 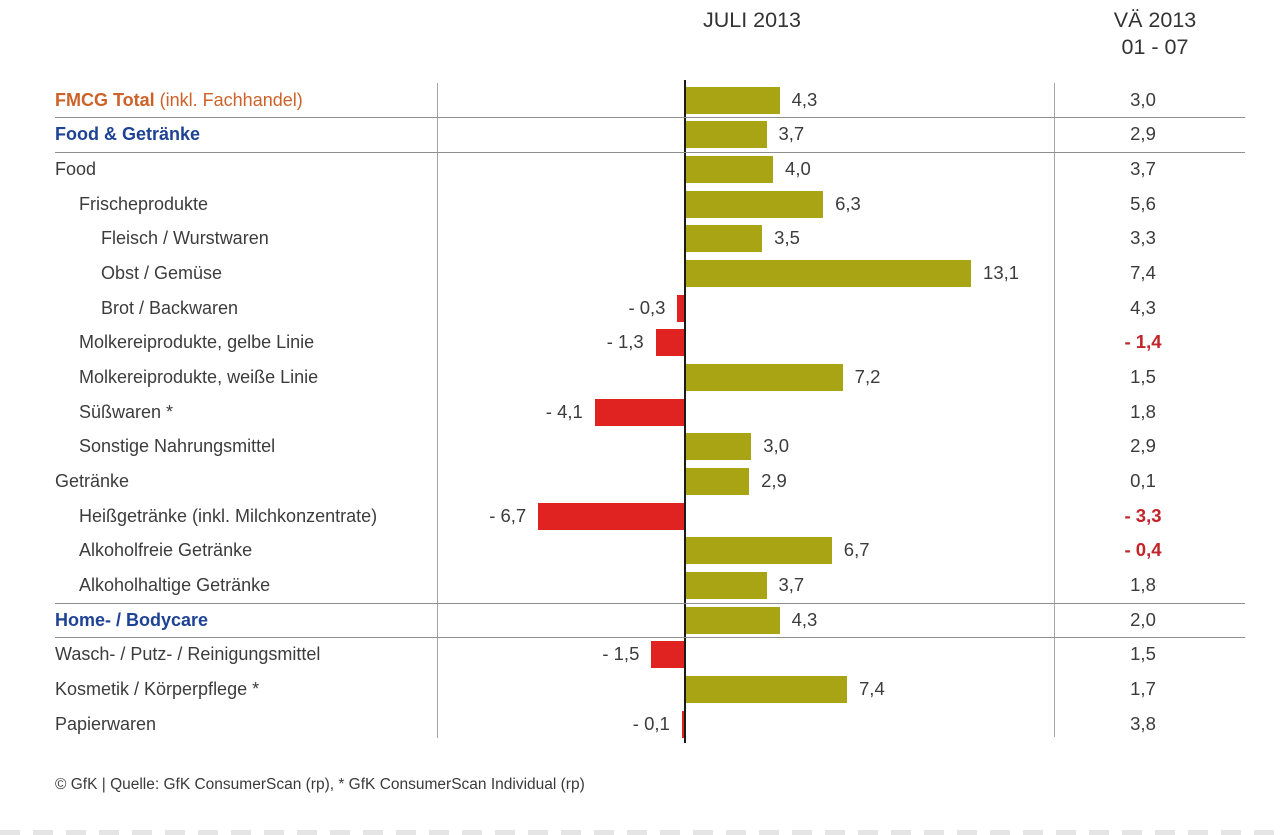 What do you see at coordinates (437, 410) in the screenshot?
I see `label-column-separator-line` at bounding box center [437, 410].